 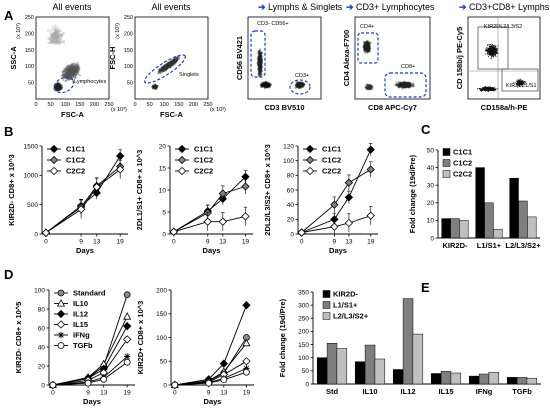 What do you see at coordinates (446, 163) in the screenshot?
I see `legend-swatch` at bounding box center [446, 163].